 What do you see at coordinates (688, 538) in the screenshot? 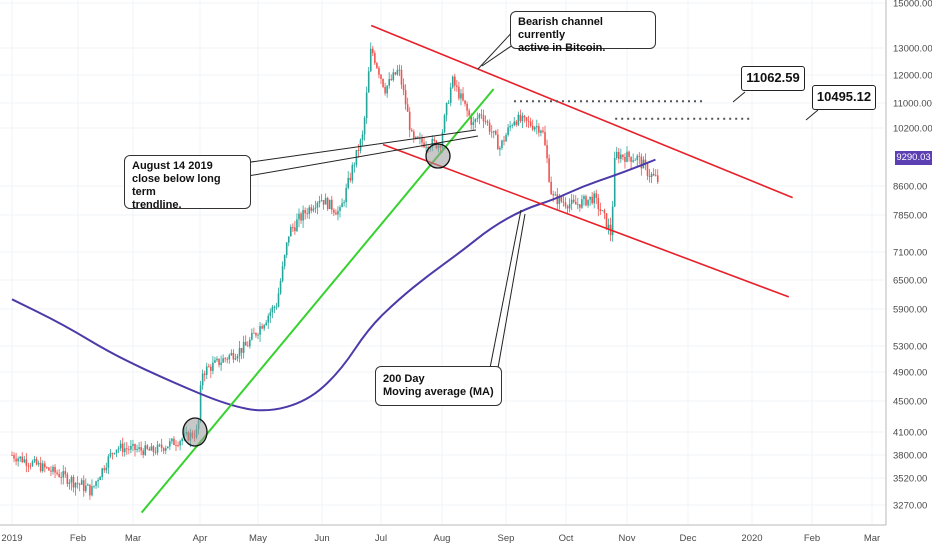
I see `time-tick-label: Dec` at bounding box center [688, 538].